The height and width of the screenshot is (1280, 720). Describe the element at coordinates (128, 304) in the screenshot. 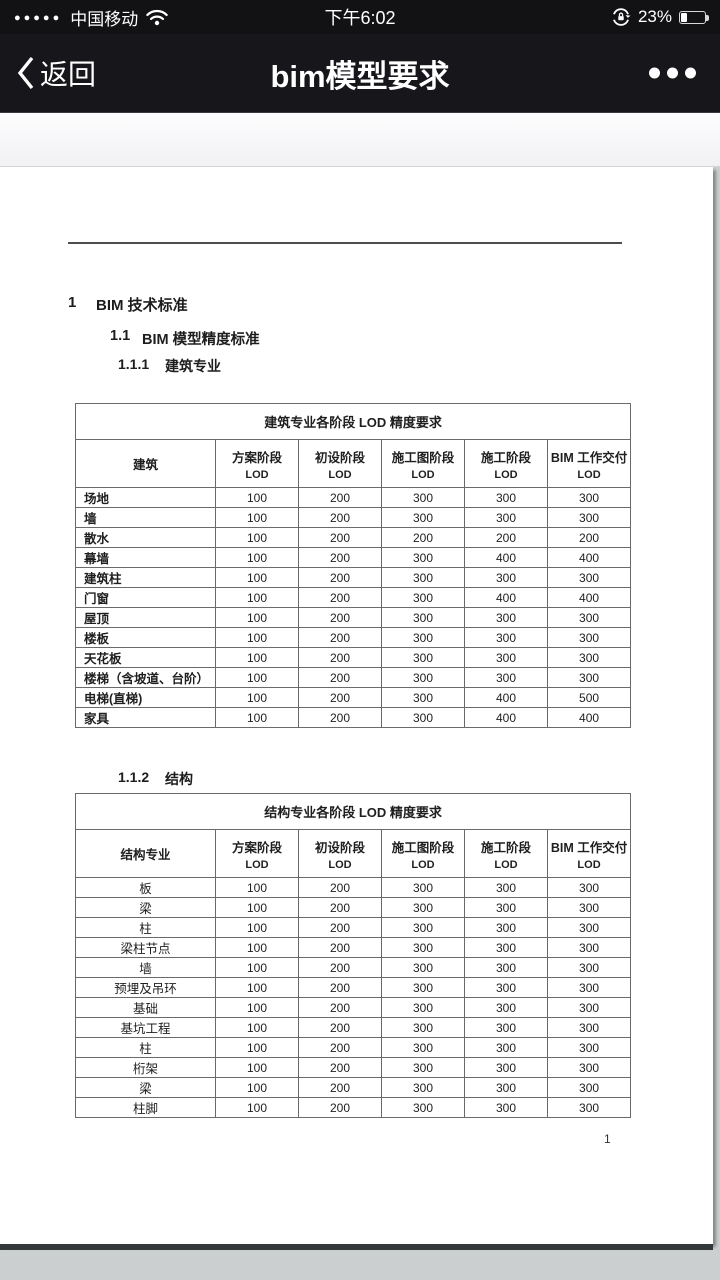

I see `section-heading-1: 1 BIM 技术标准` at that location.